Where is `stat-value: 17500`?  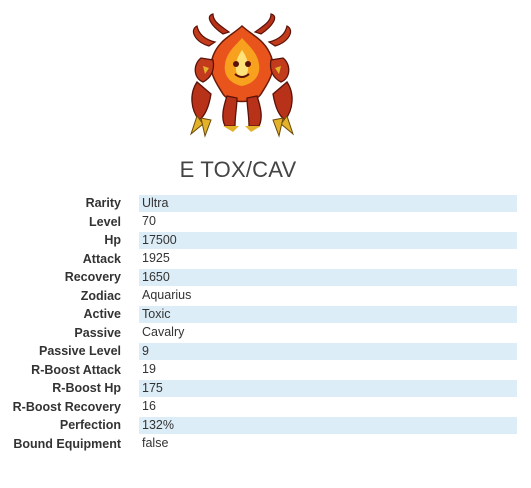
stat-value: 17500 is located at coordinates (328, 240).